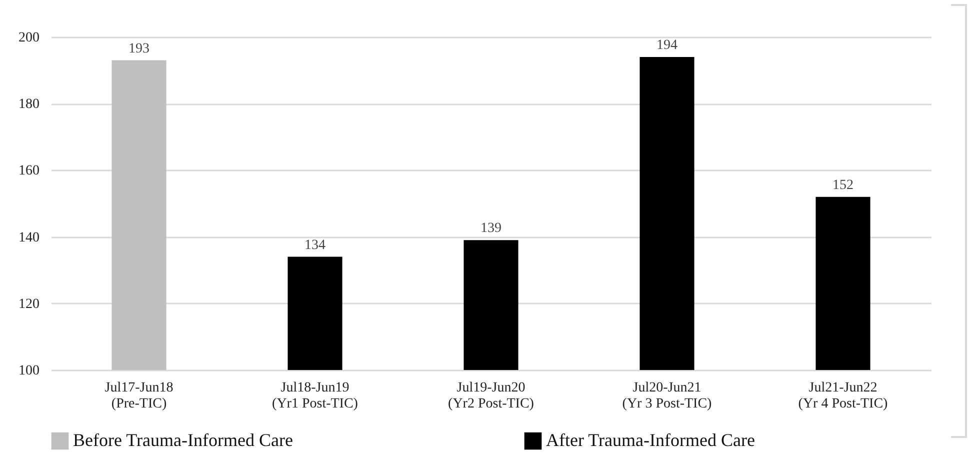  What do you see at coordinates (667, 396) in the screenshot?
I see `x-tick-label: Jul20-Jun21 (Yr 3 Post-TIC)` at bounding box center [667, 396].